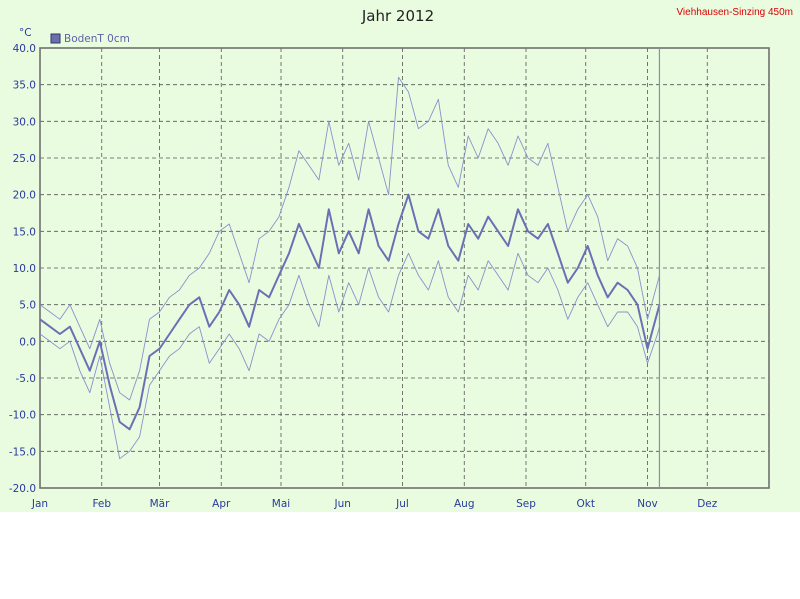 The width and height of the screenshot is (800, 599). I want to click on y-tick-label: -5.0, so click(26, 379).